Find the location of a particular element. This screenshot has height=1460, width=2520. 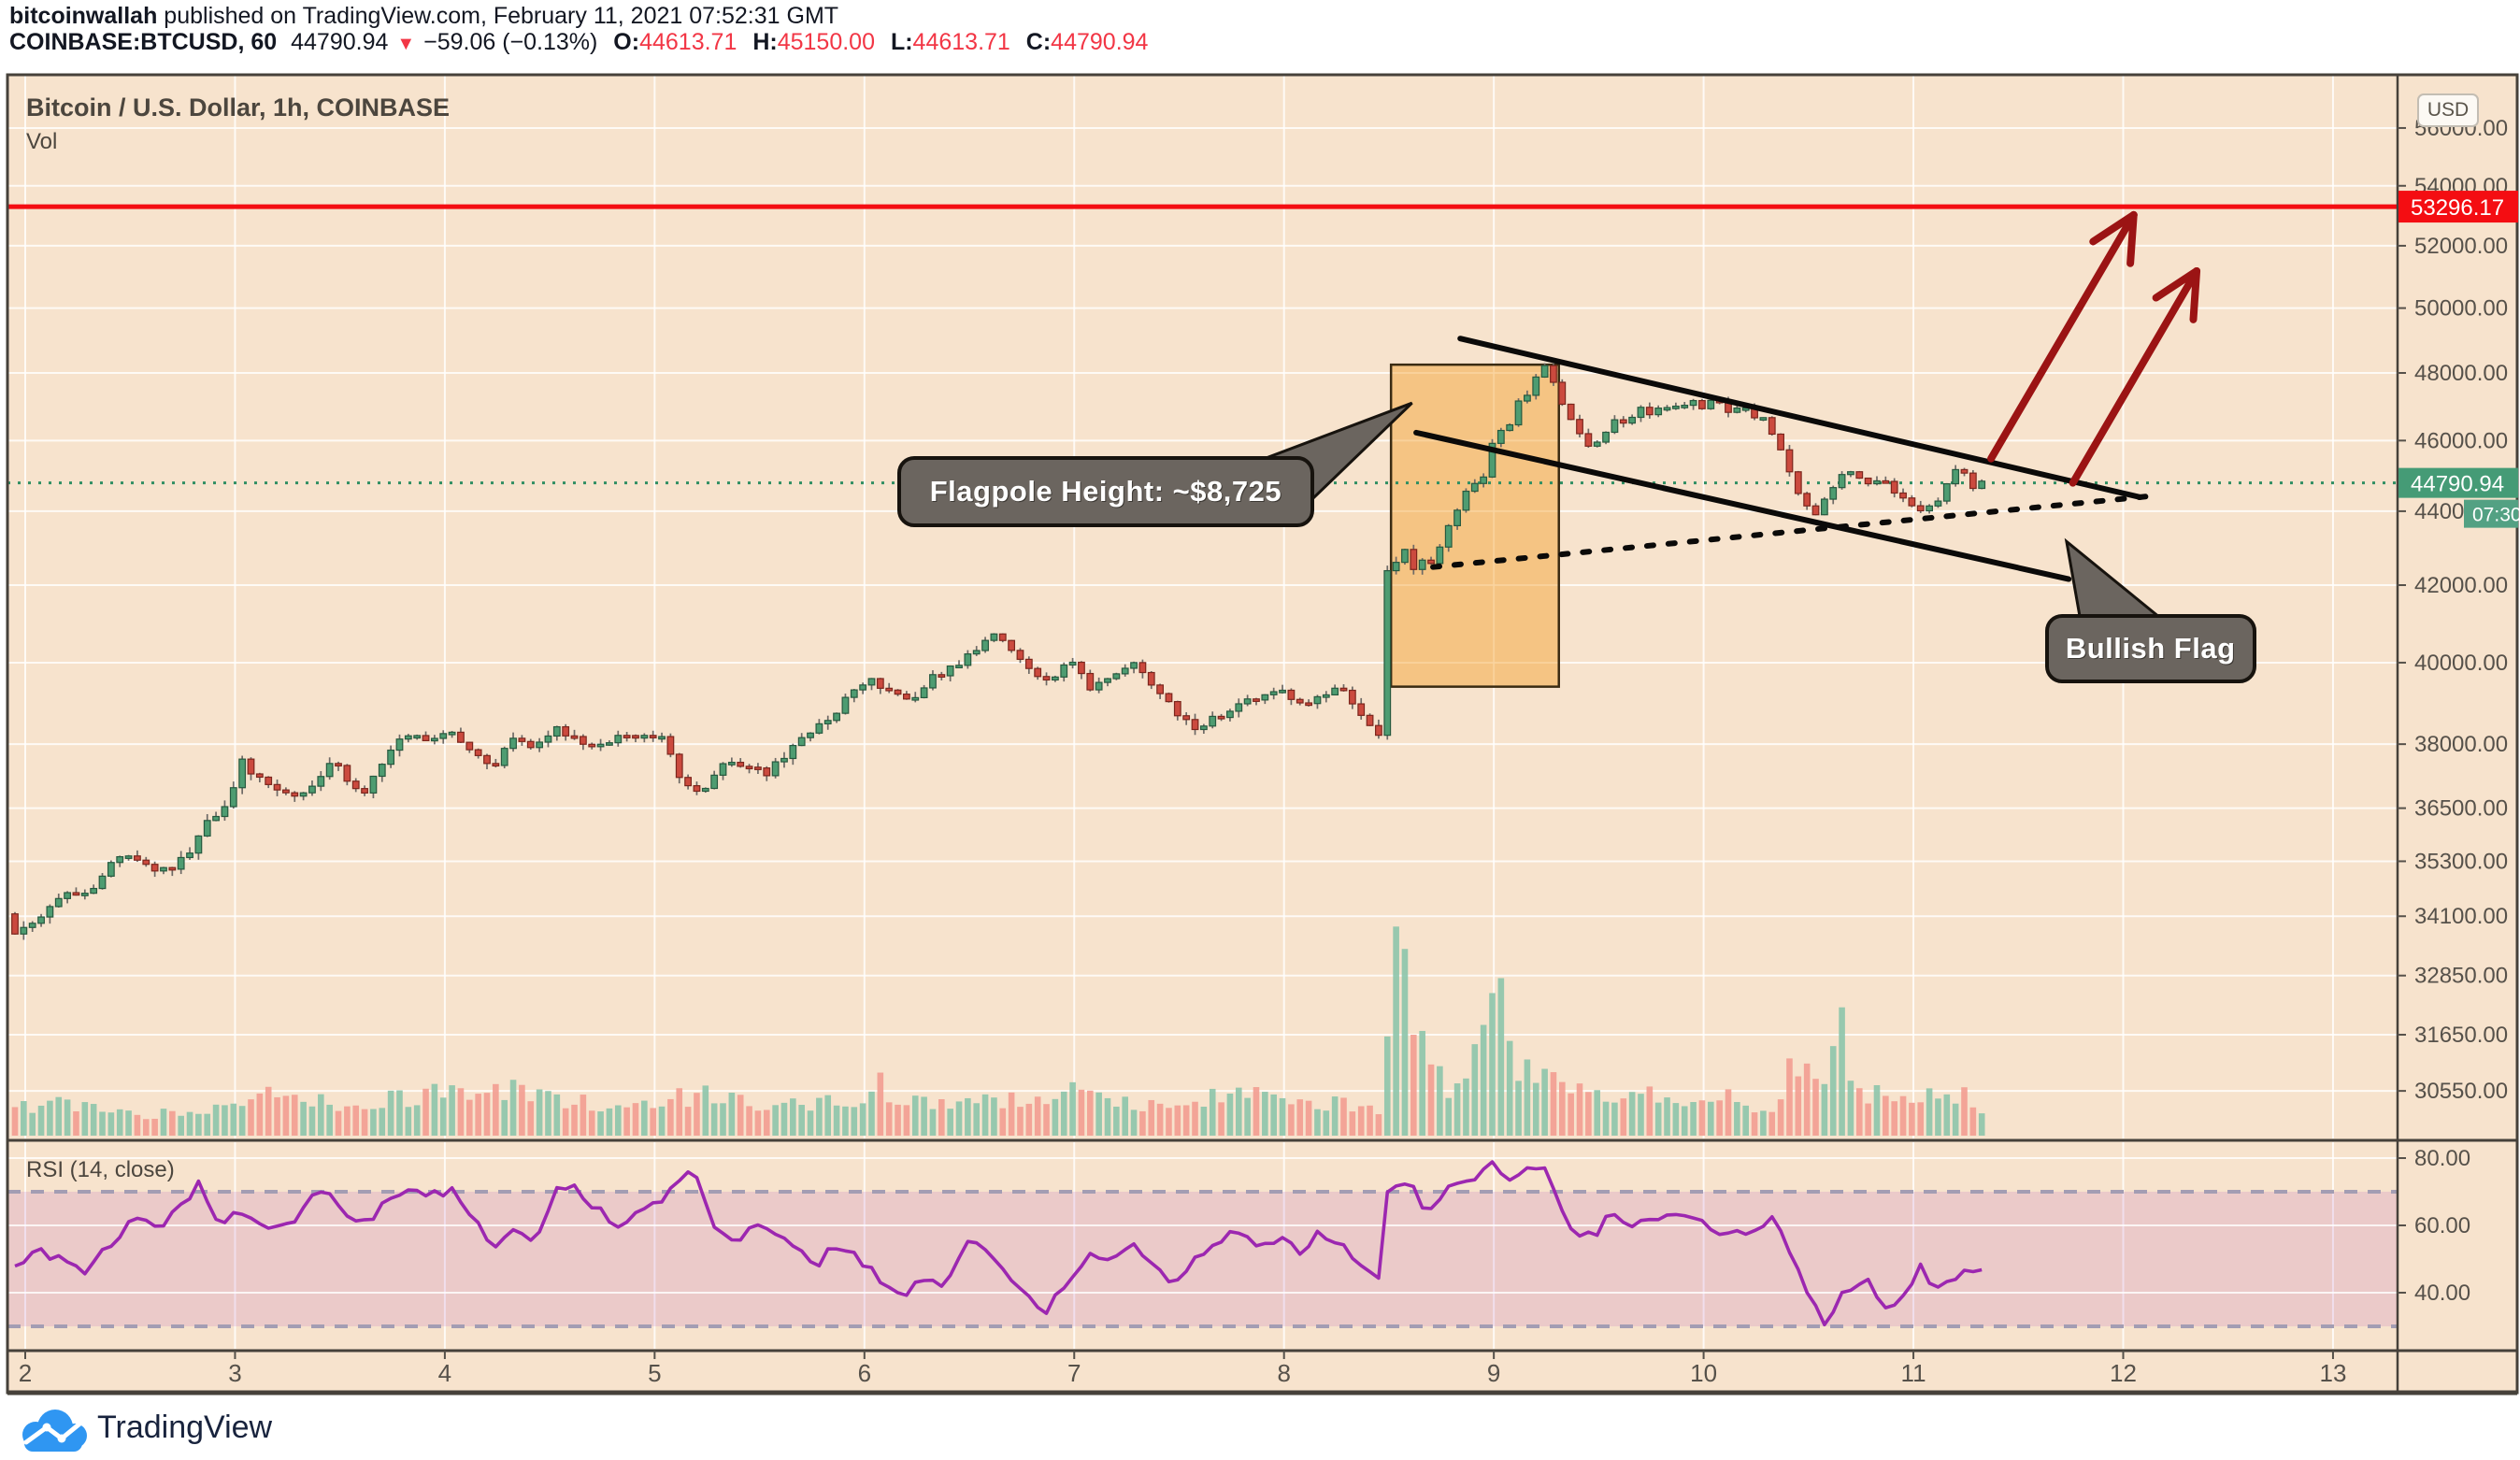

price-tick-label: 42000.00 is located at coordinates (2461, 585).